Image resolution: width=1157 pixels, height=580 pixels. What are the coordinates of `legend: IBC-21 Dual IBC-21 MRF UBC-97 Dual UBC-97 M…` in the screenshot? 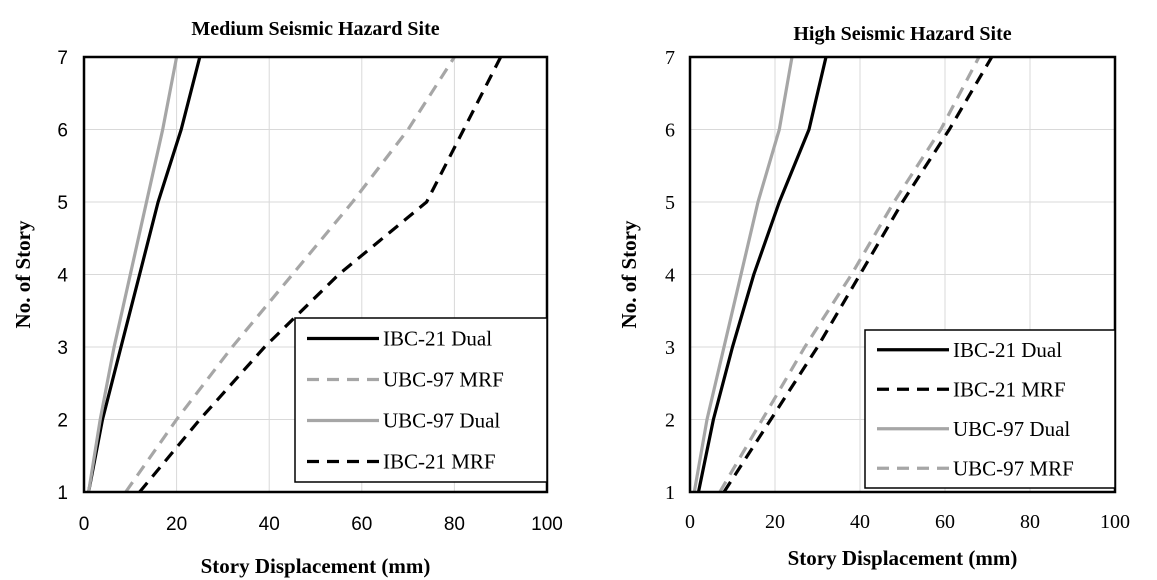 It's located at (990, 409).